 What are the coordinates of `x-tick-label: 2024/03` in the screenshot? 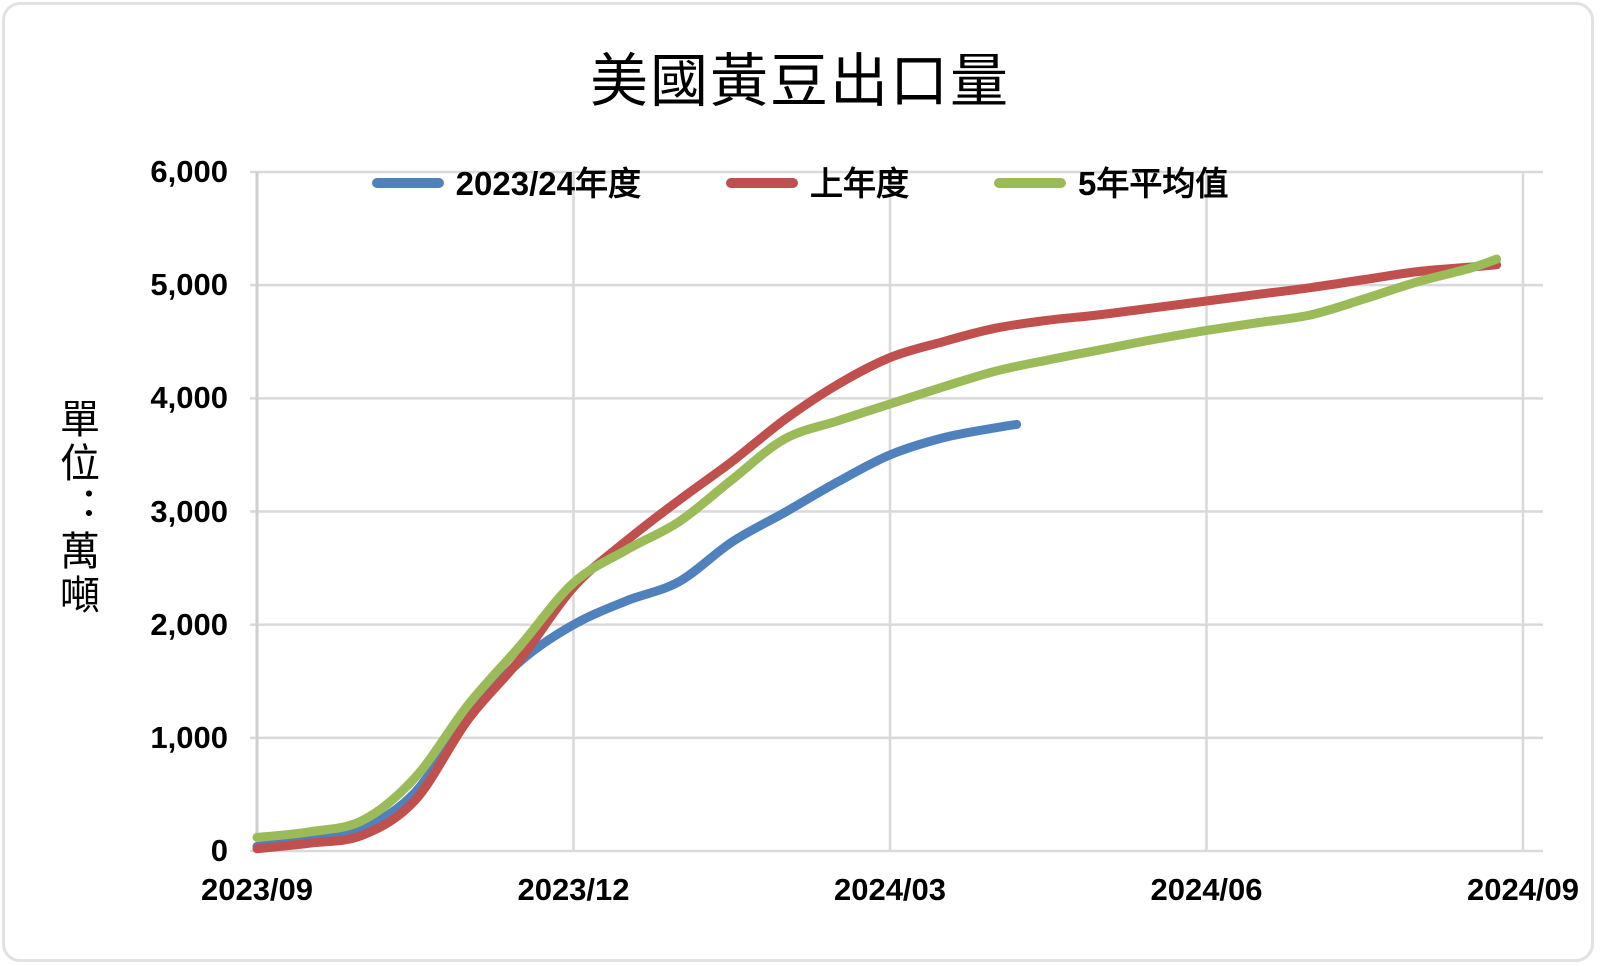 It's located at (890, 889).